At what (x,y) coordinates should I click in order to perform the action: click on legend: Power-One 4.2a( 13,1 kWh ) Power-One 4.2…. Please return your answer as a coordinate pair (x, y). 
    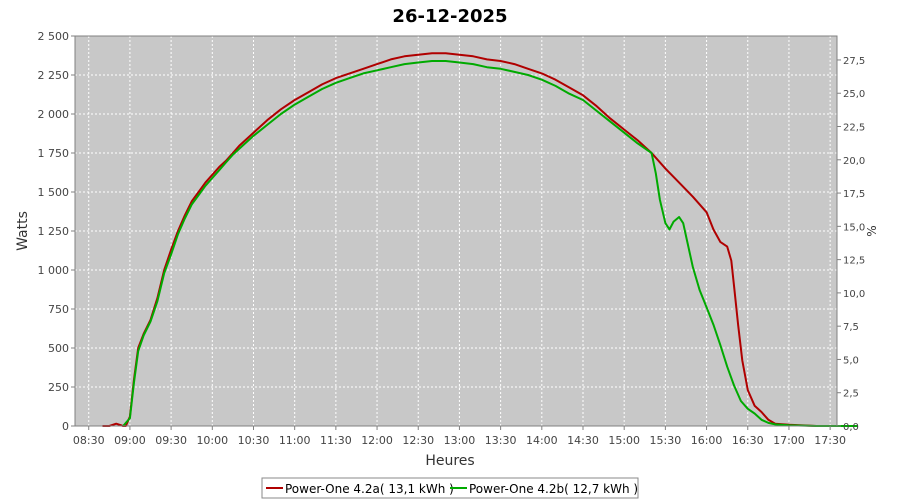
    Looking at the image, I should click on (450, 488).